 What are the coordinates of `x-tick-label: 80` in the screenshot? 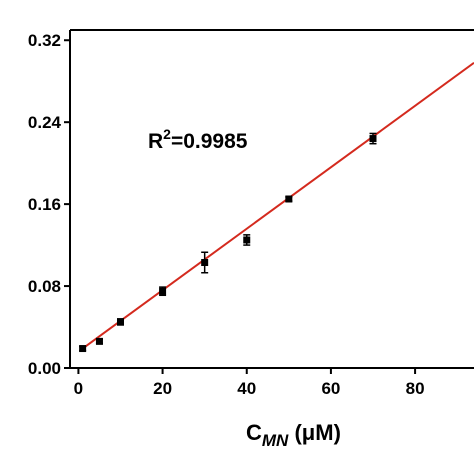 It's located at (415, 388).